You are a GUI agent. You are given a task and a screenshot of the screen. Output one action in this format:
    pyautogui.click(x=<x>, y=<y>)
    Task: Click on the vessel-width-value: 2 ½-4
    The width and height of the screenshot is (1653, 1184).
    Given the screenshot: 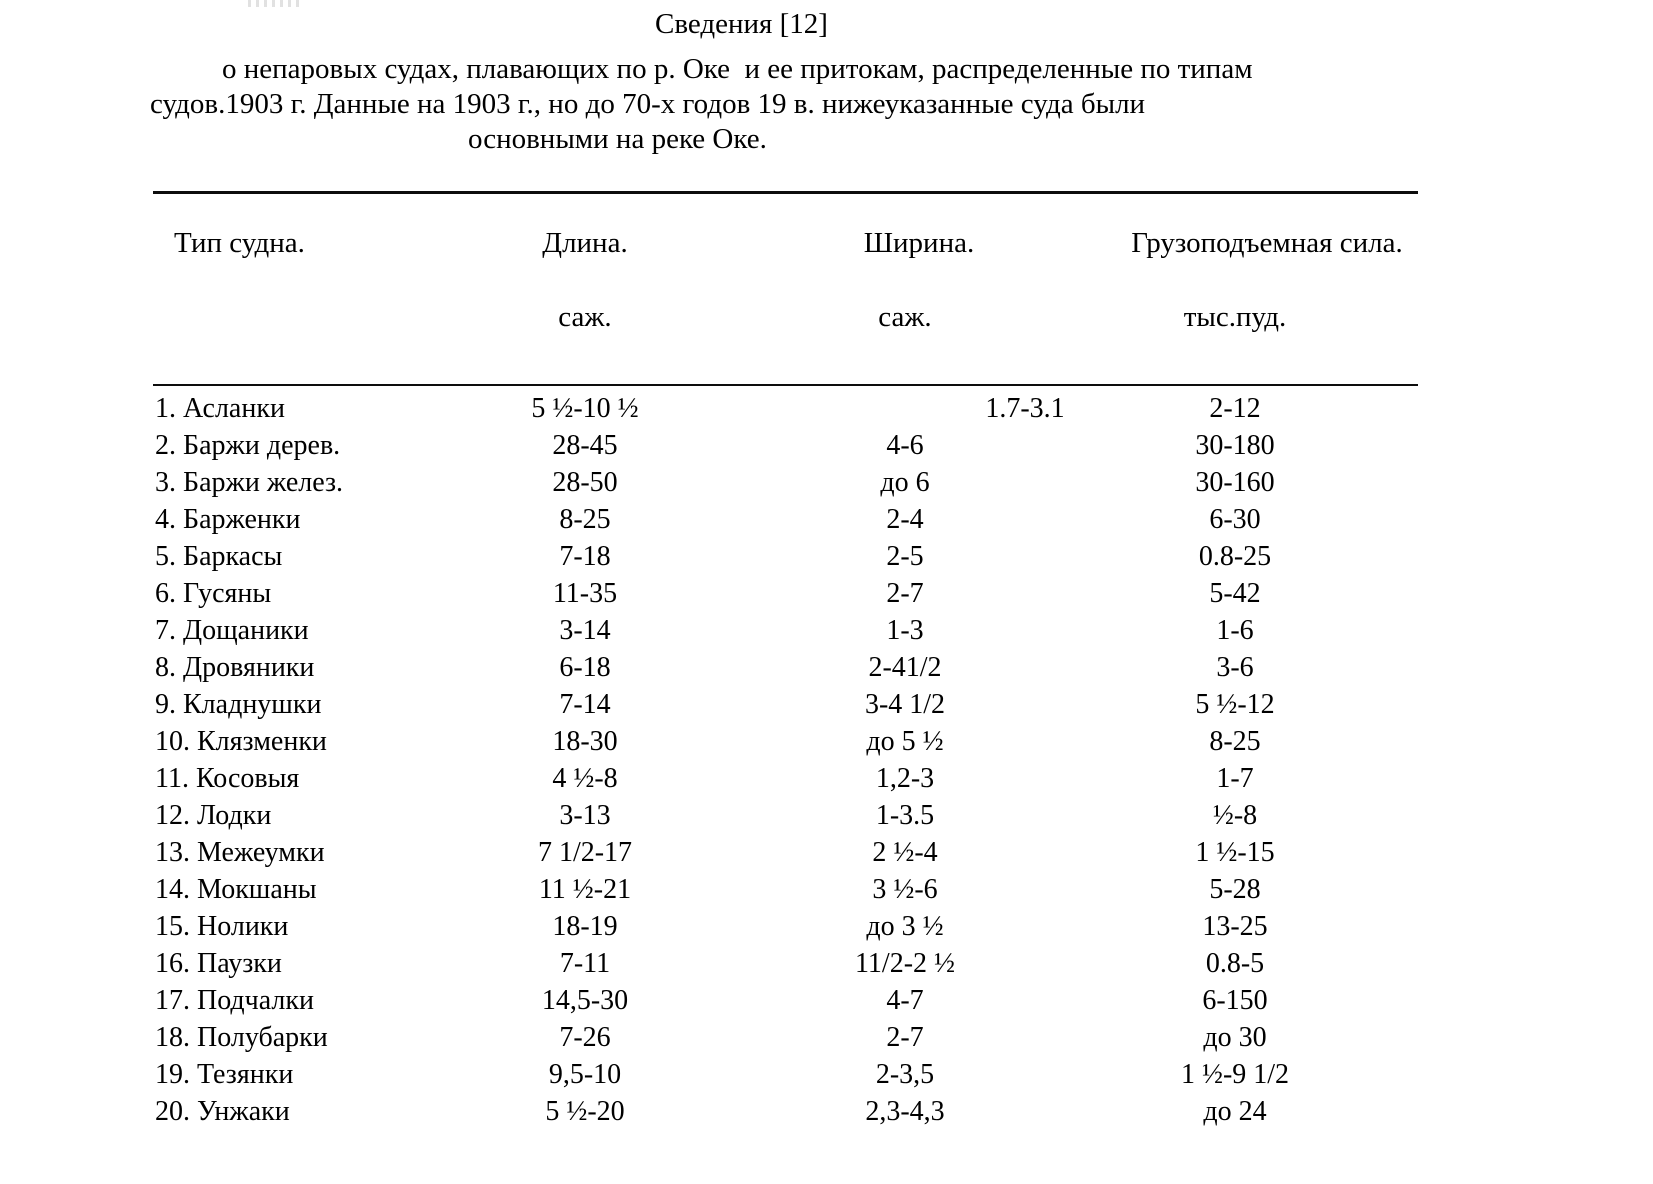 What is the action you would take?
    pyautogui.click(x=905, y=852)
    